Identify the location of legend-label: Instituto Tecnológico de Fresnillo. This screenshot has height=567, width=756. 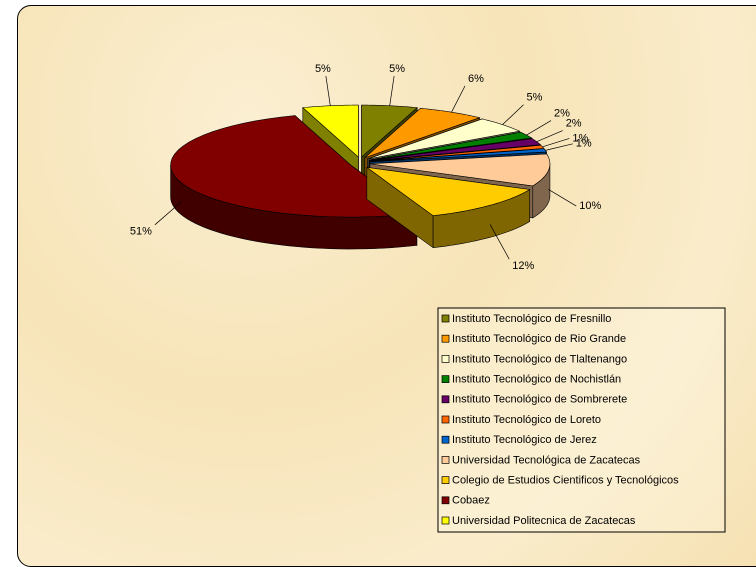
(531, 319).